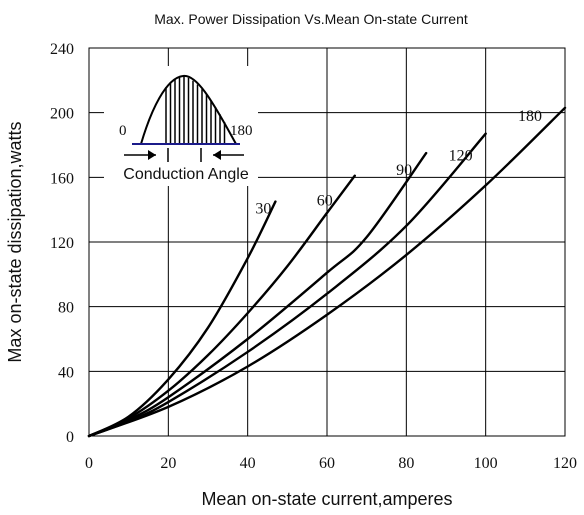 Image resolution: width=584 pixels, height=515 pixels. I want to click on inset-background, so click(181, 126).